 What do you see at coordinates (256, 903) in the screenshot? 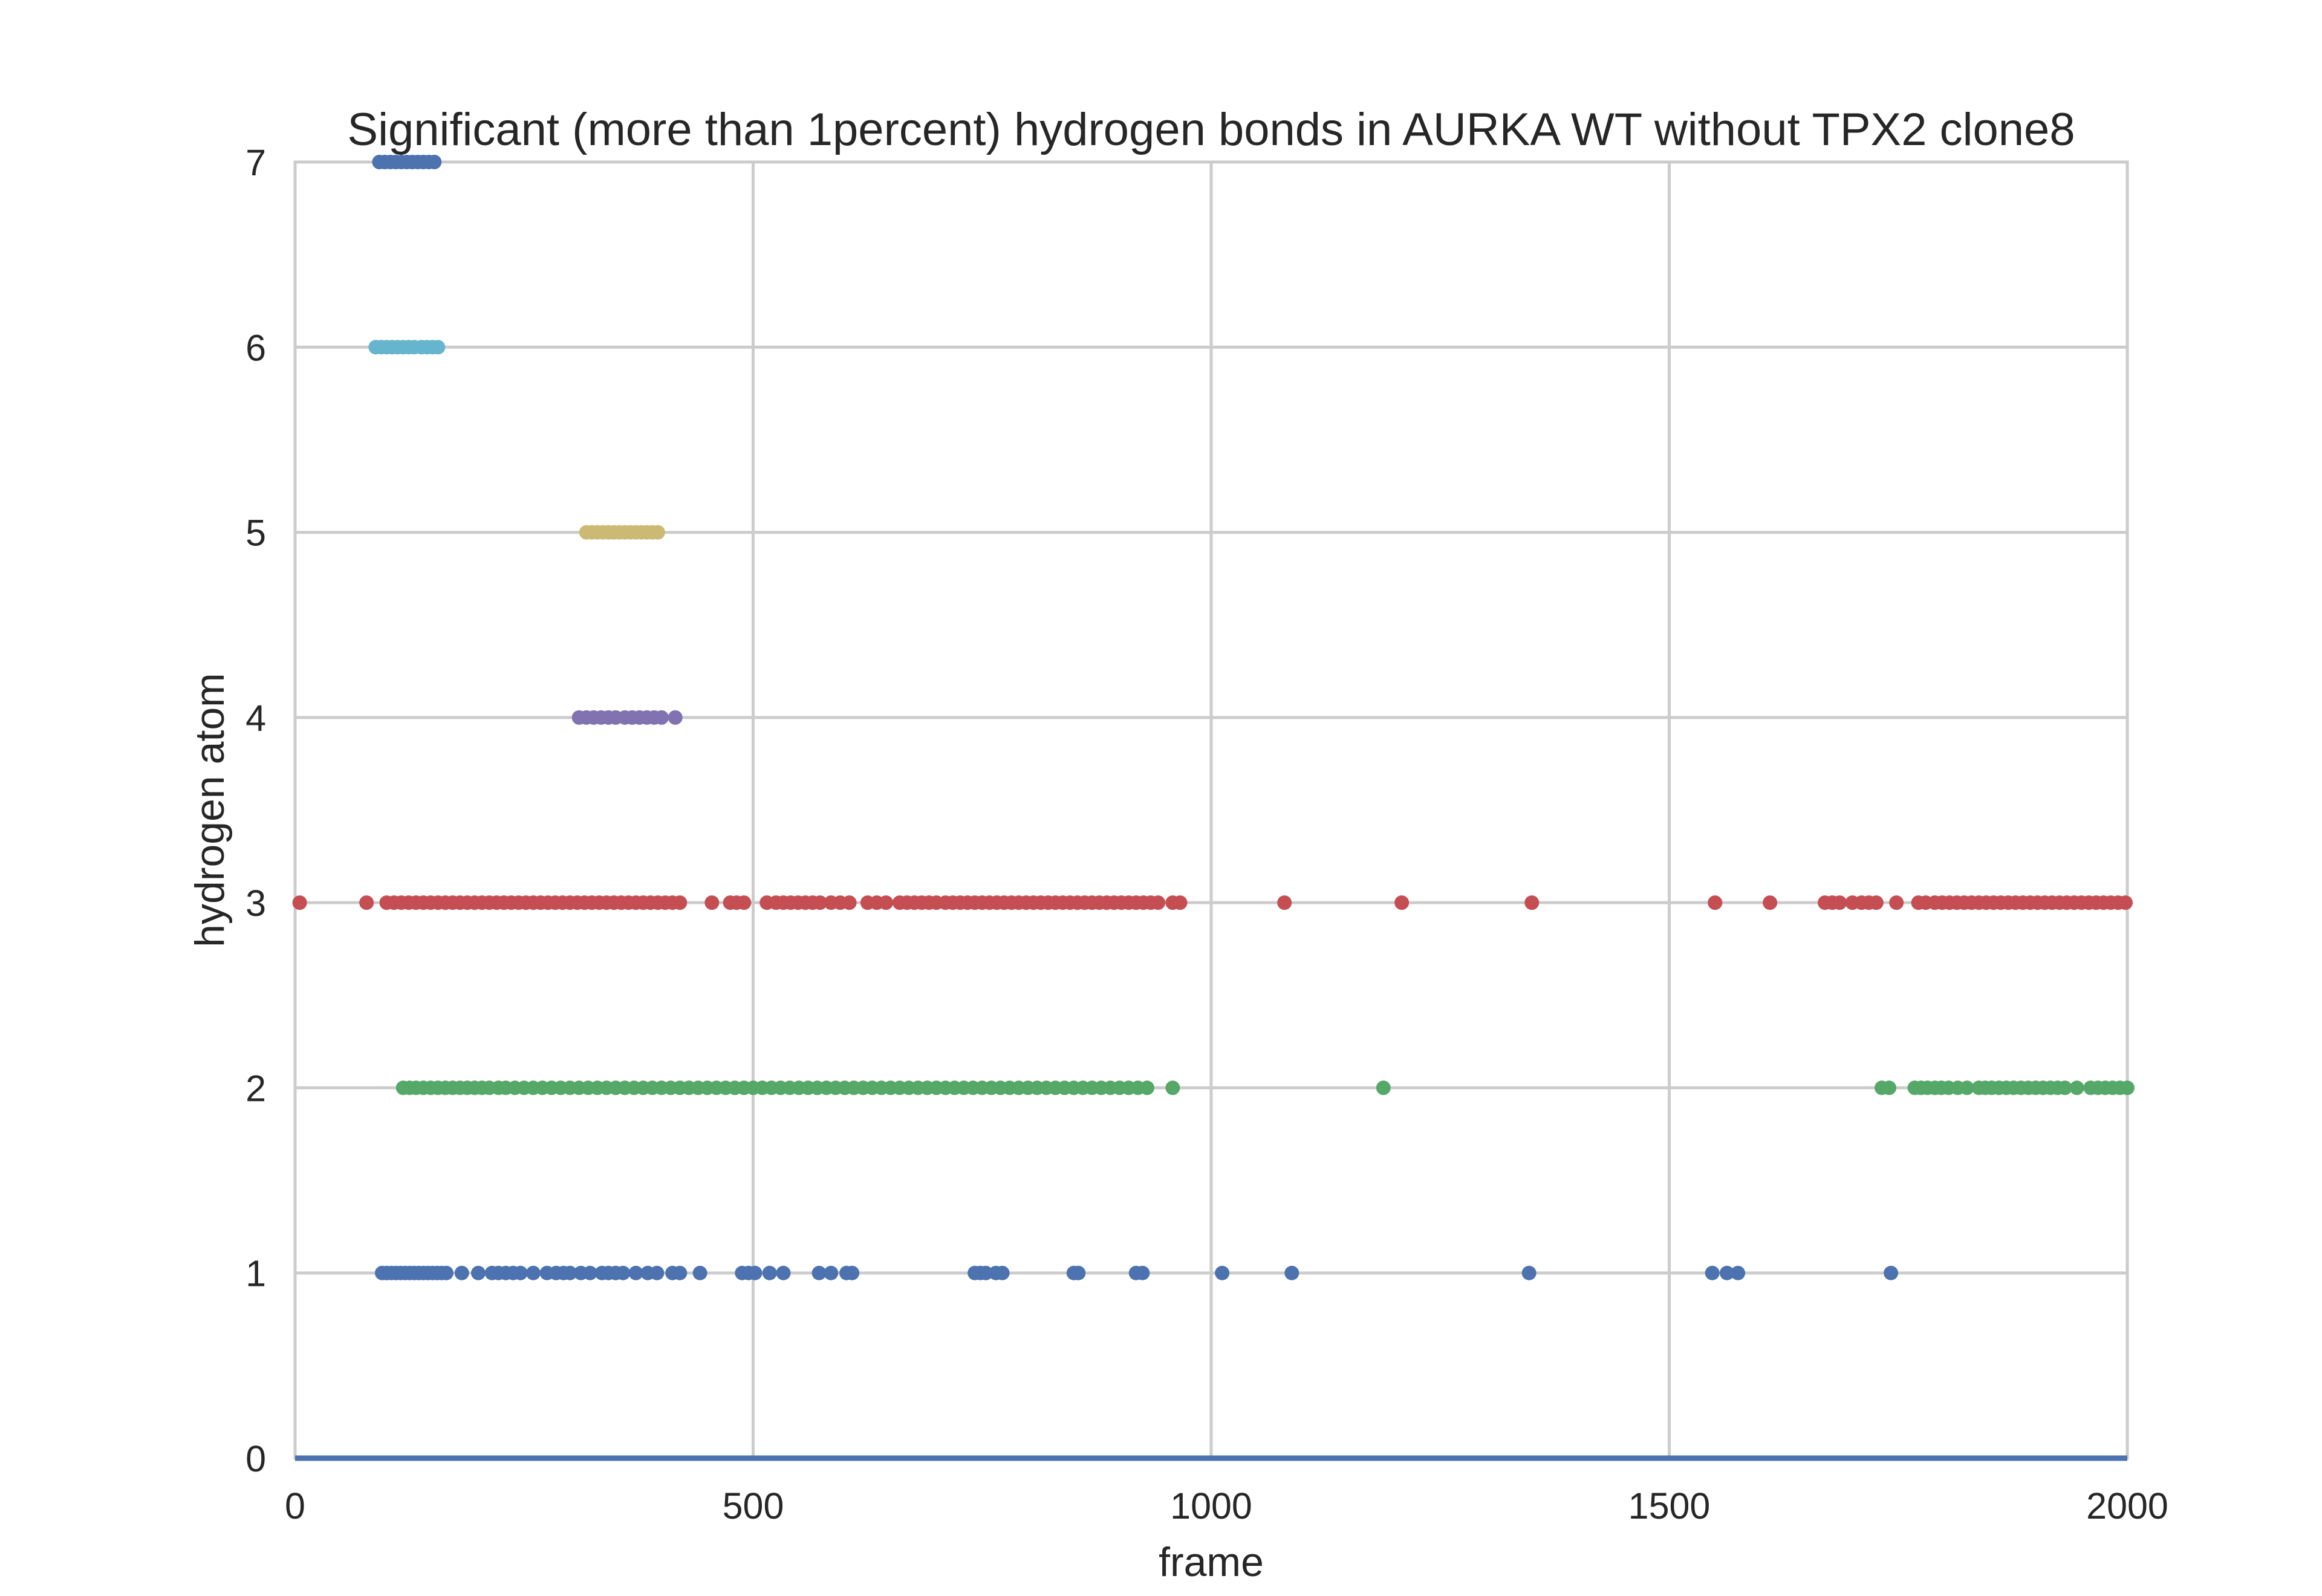
I see `y-tick-label: 3` at bounding box center [256, 903].